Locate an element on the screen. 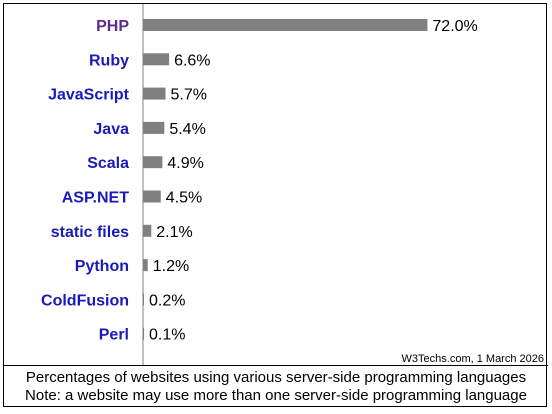 The image size is (552, 414). category-label-javascript: JavaScript is located at coordinates (89, 95).